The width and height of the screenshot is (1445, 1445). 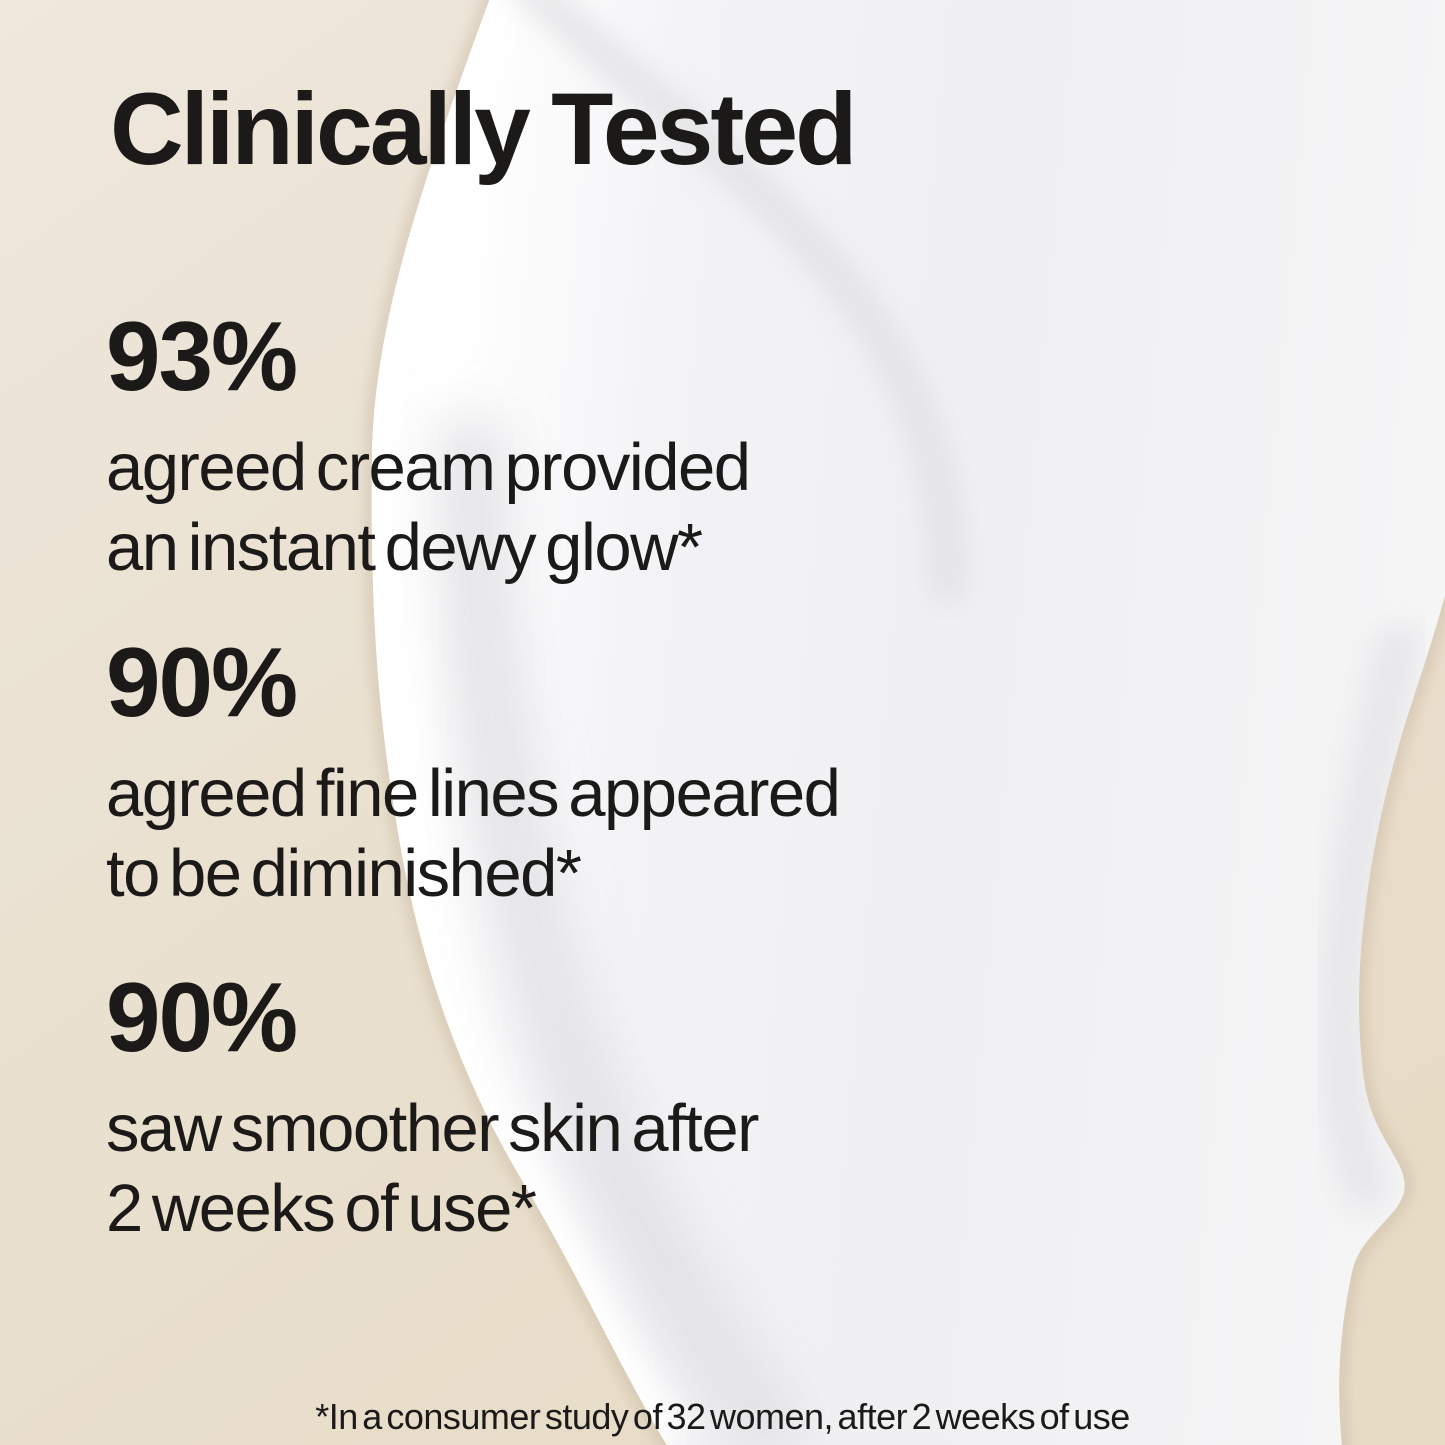 What do you see at coordinates (202, 356) in the screenshot?
I see `stat-value: 93%` at bounding box center [202, 356].